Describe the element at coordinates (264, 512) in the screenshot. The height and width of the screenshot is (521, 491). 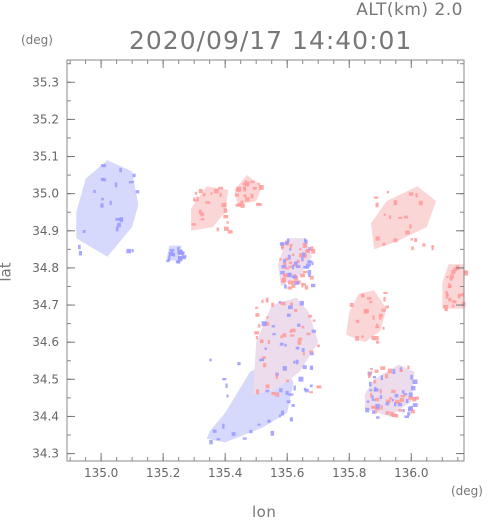
I see `x-axis-label: lon` at that location.